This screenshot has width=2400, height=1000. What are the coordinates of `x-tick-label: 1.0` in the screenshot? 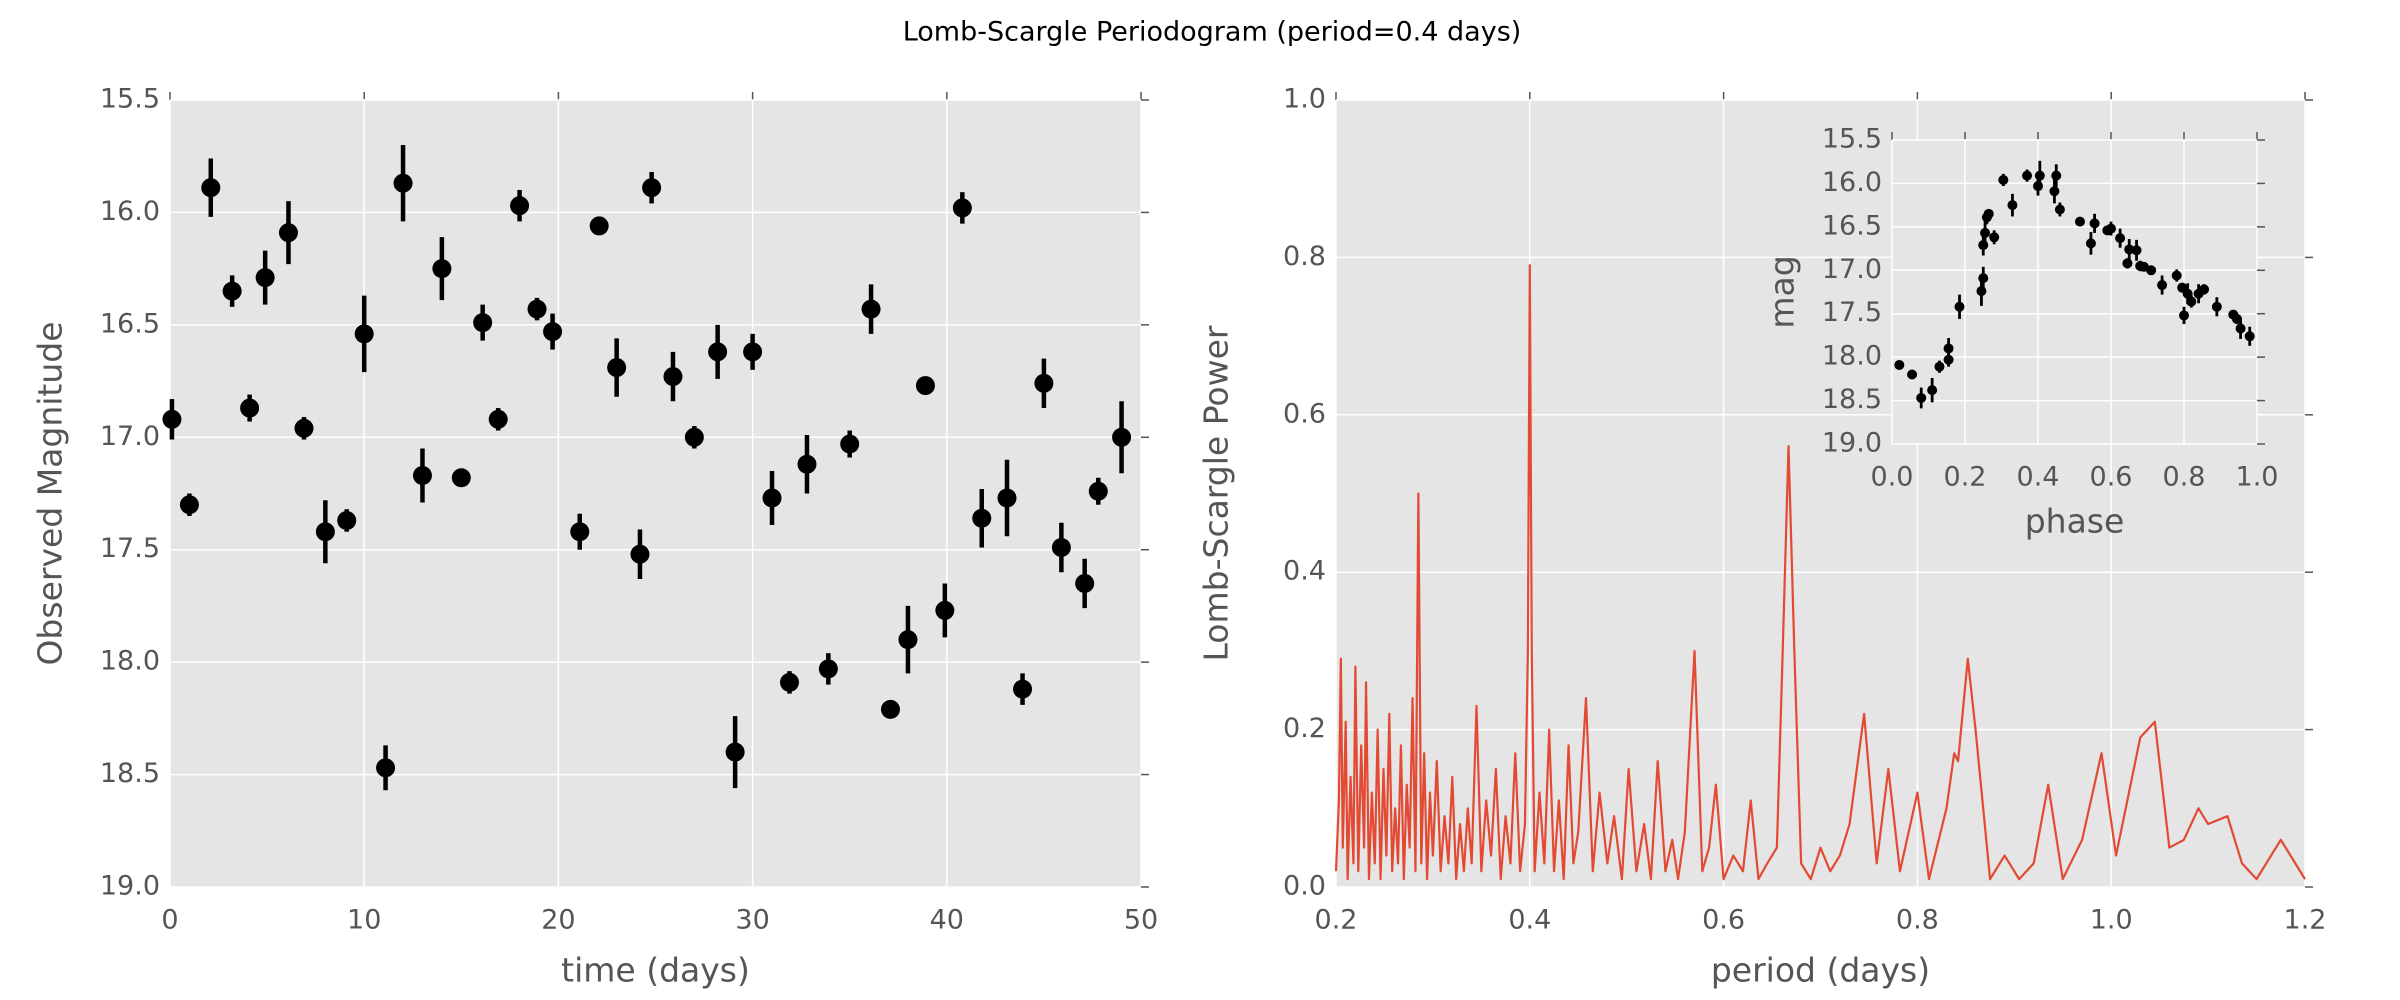 It's located at (2257, 477).